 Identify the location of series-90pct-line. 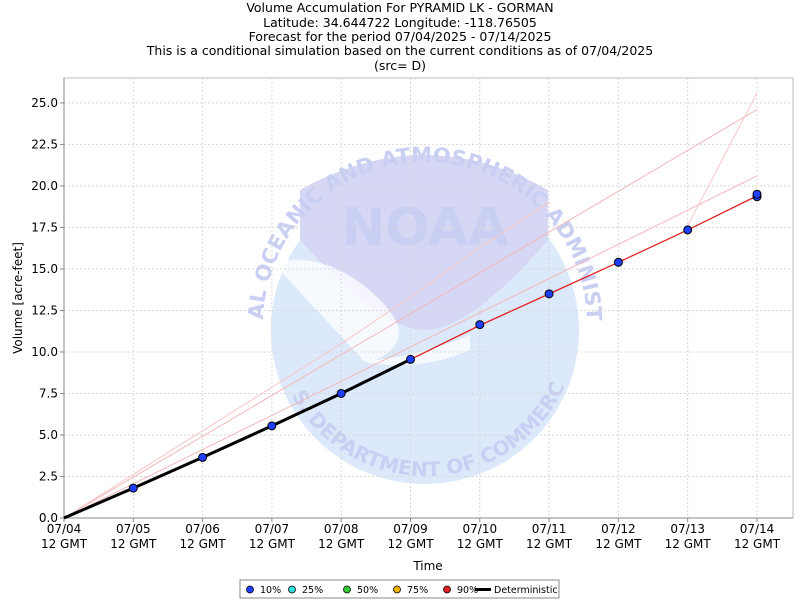
(584, 278).